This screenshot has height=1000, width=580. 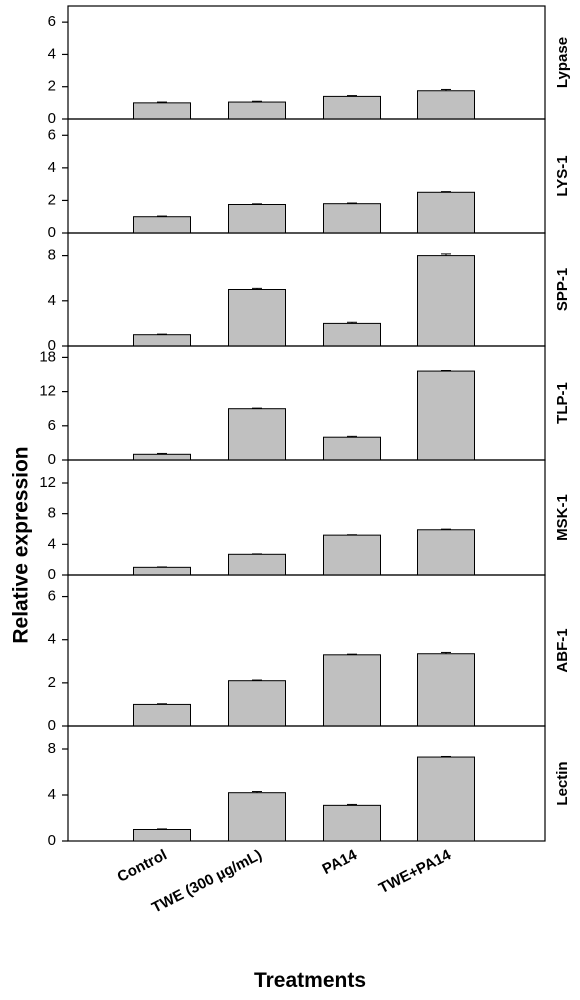 What do you see at coordinates (562, 289) in the screenshot?
I see `panel-label: SPP-1` at bounding box center [562, 289].